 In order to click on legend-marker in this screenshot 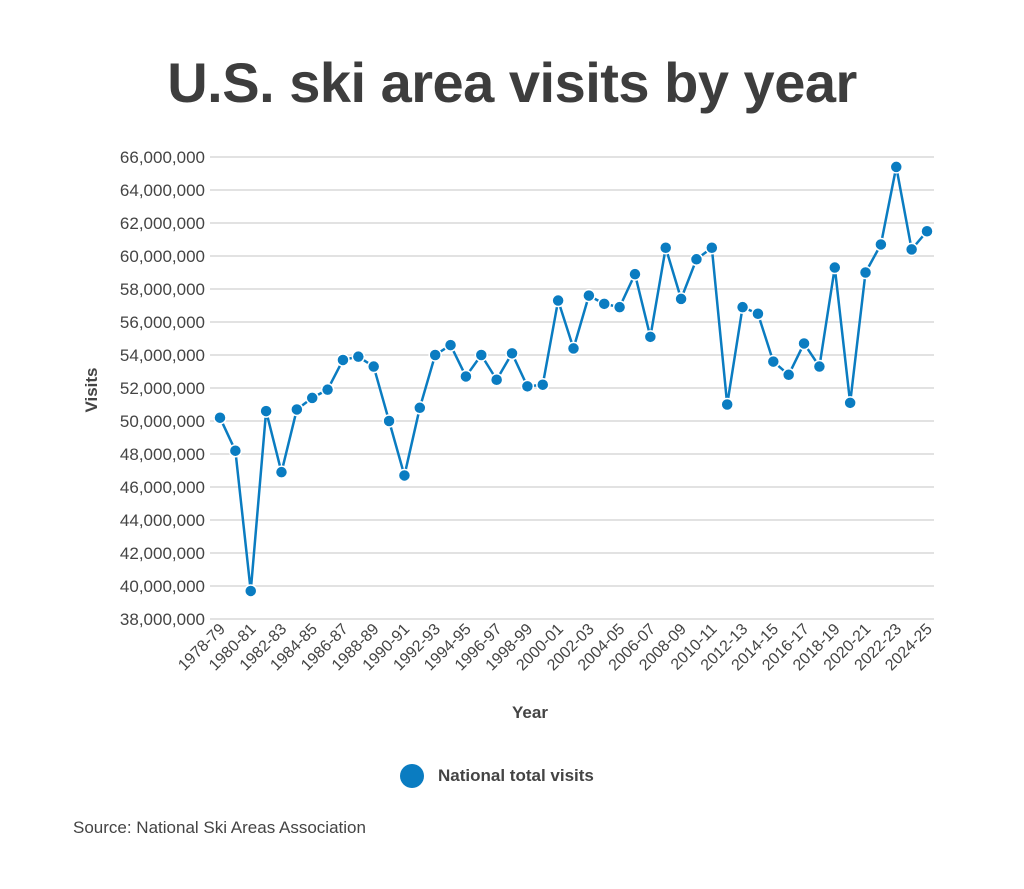, I will do `click(412, 776)`.